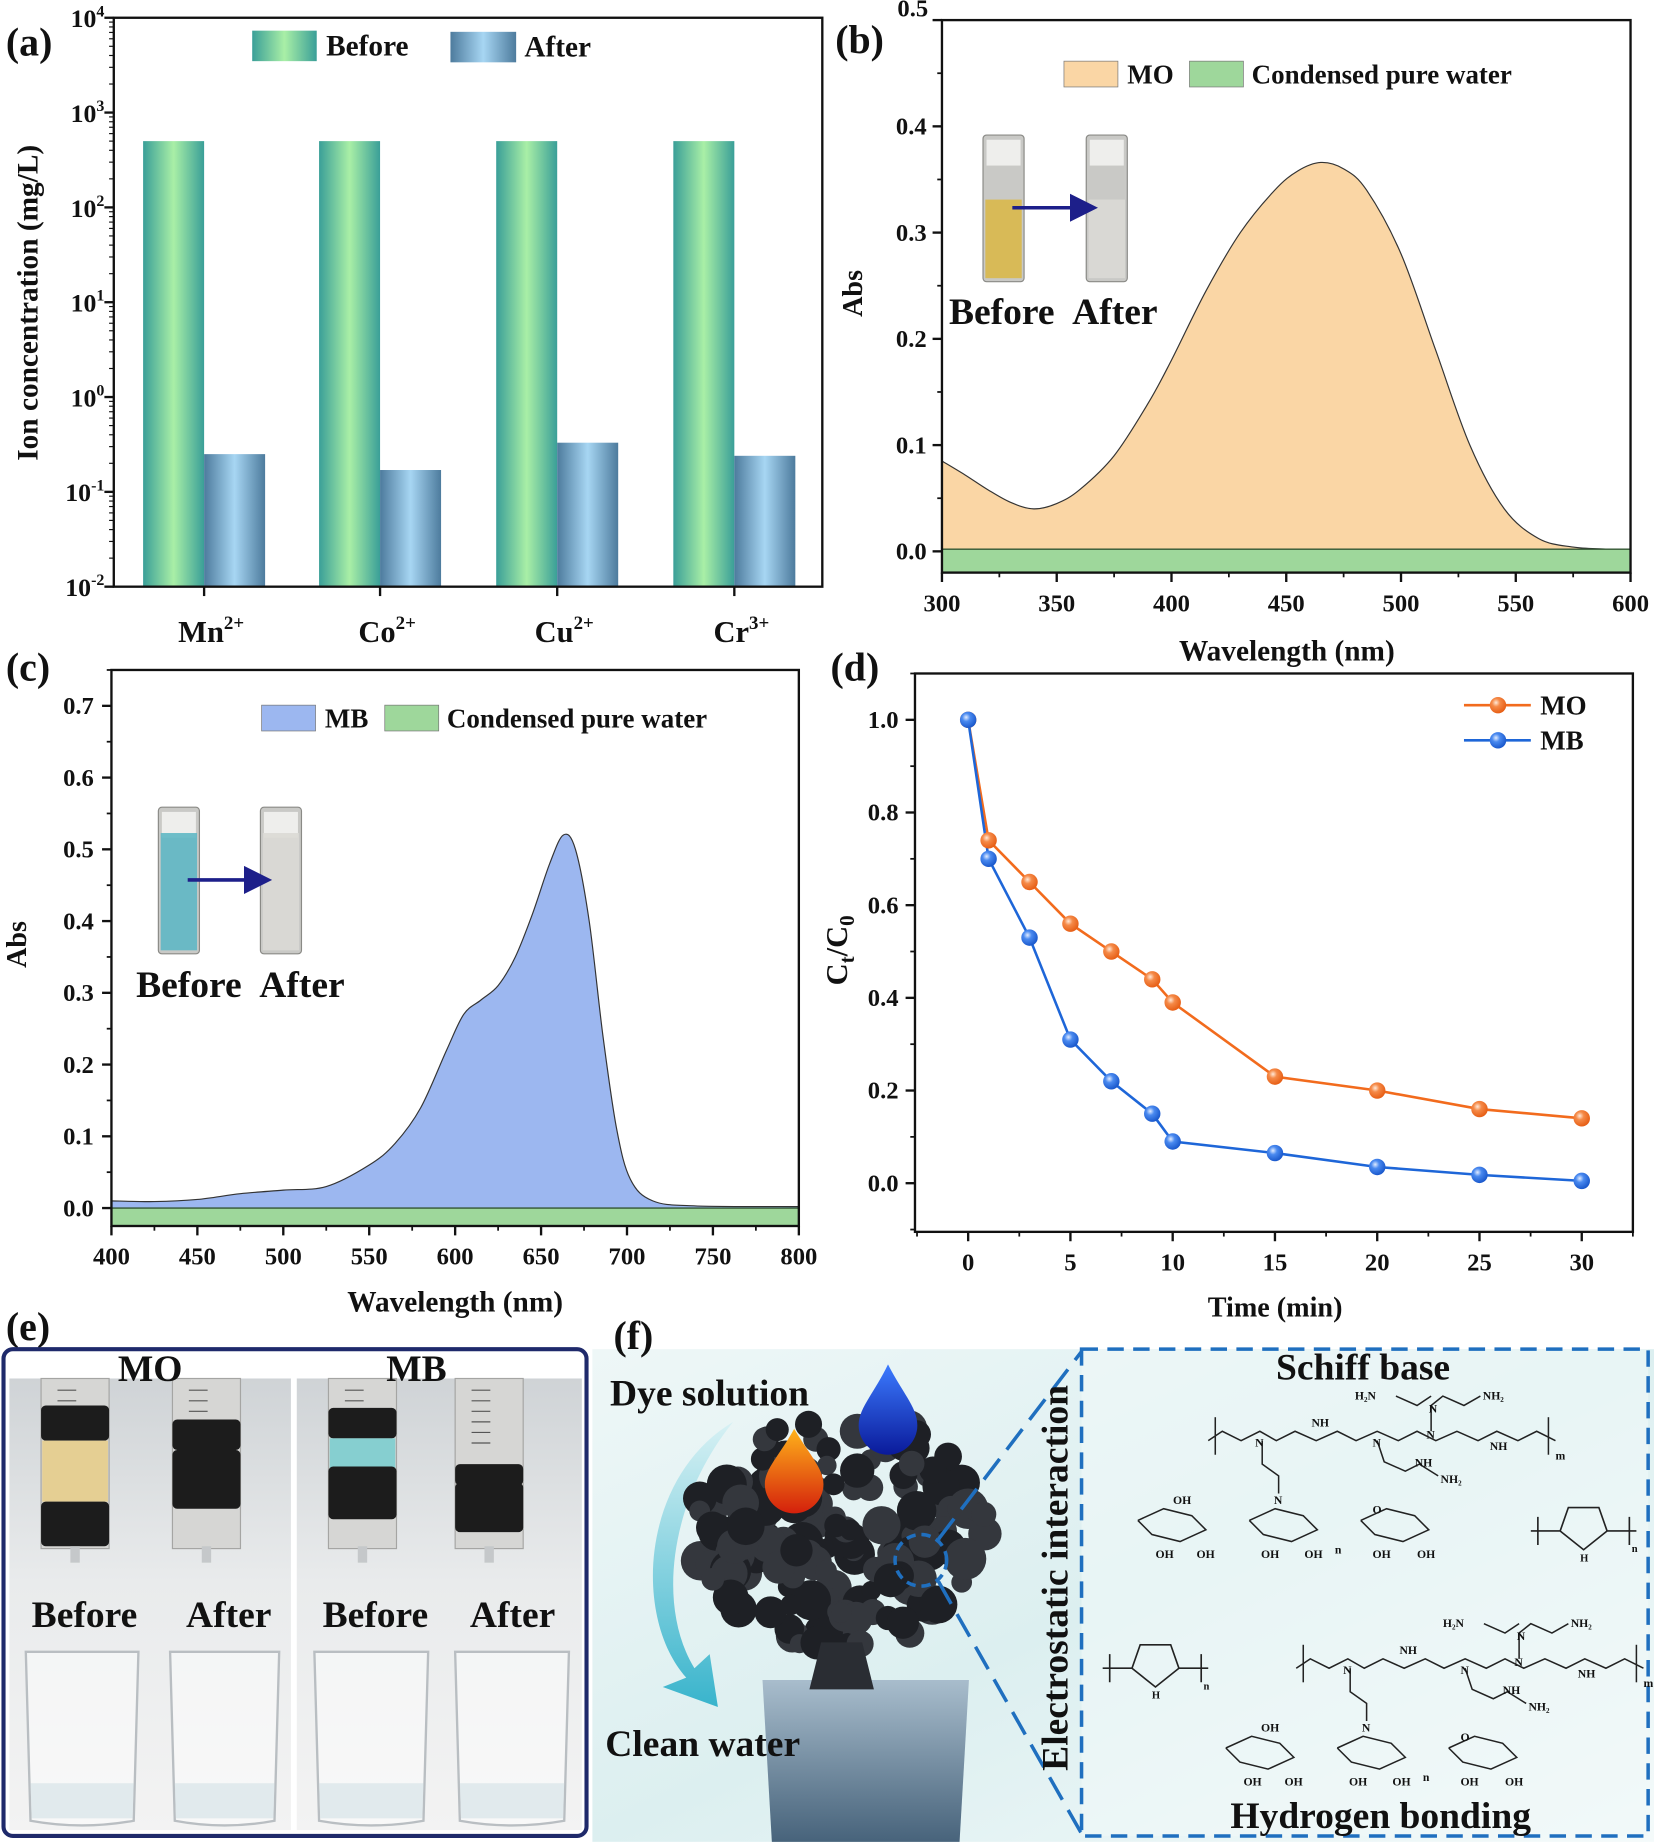 The image size is (1654, 1842). What do you see at coordinates (1563, 706) in the screenshot?
I see `legend-label-mo: MO` at bounding box center [1563, 706].